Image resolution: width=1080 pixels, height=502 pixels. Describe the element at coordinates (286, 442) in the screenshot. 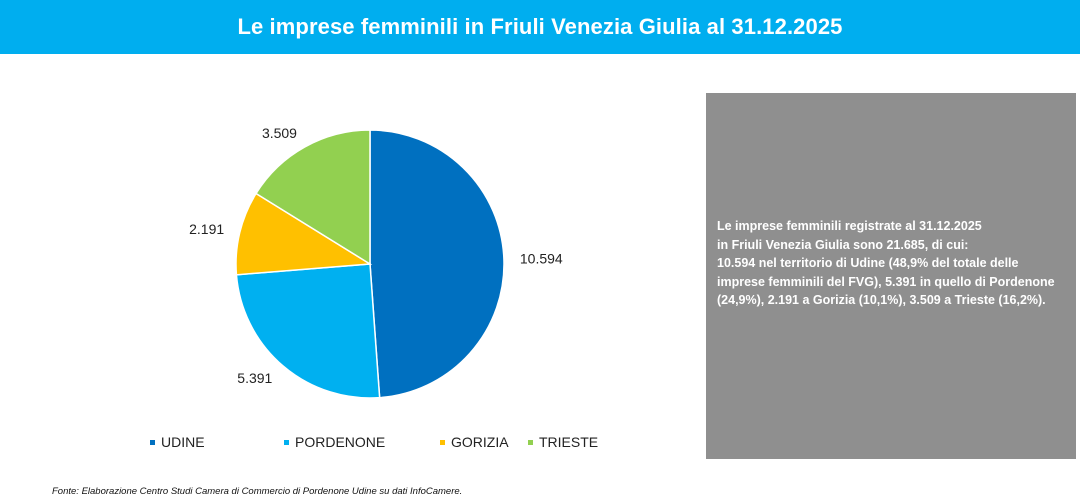

I see `legend-swatch-pordenone` at that location.